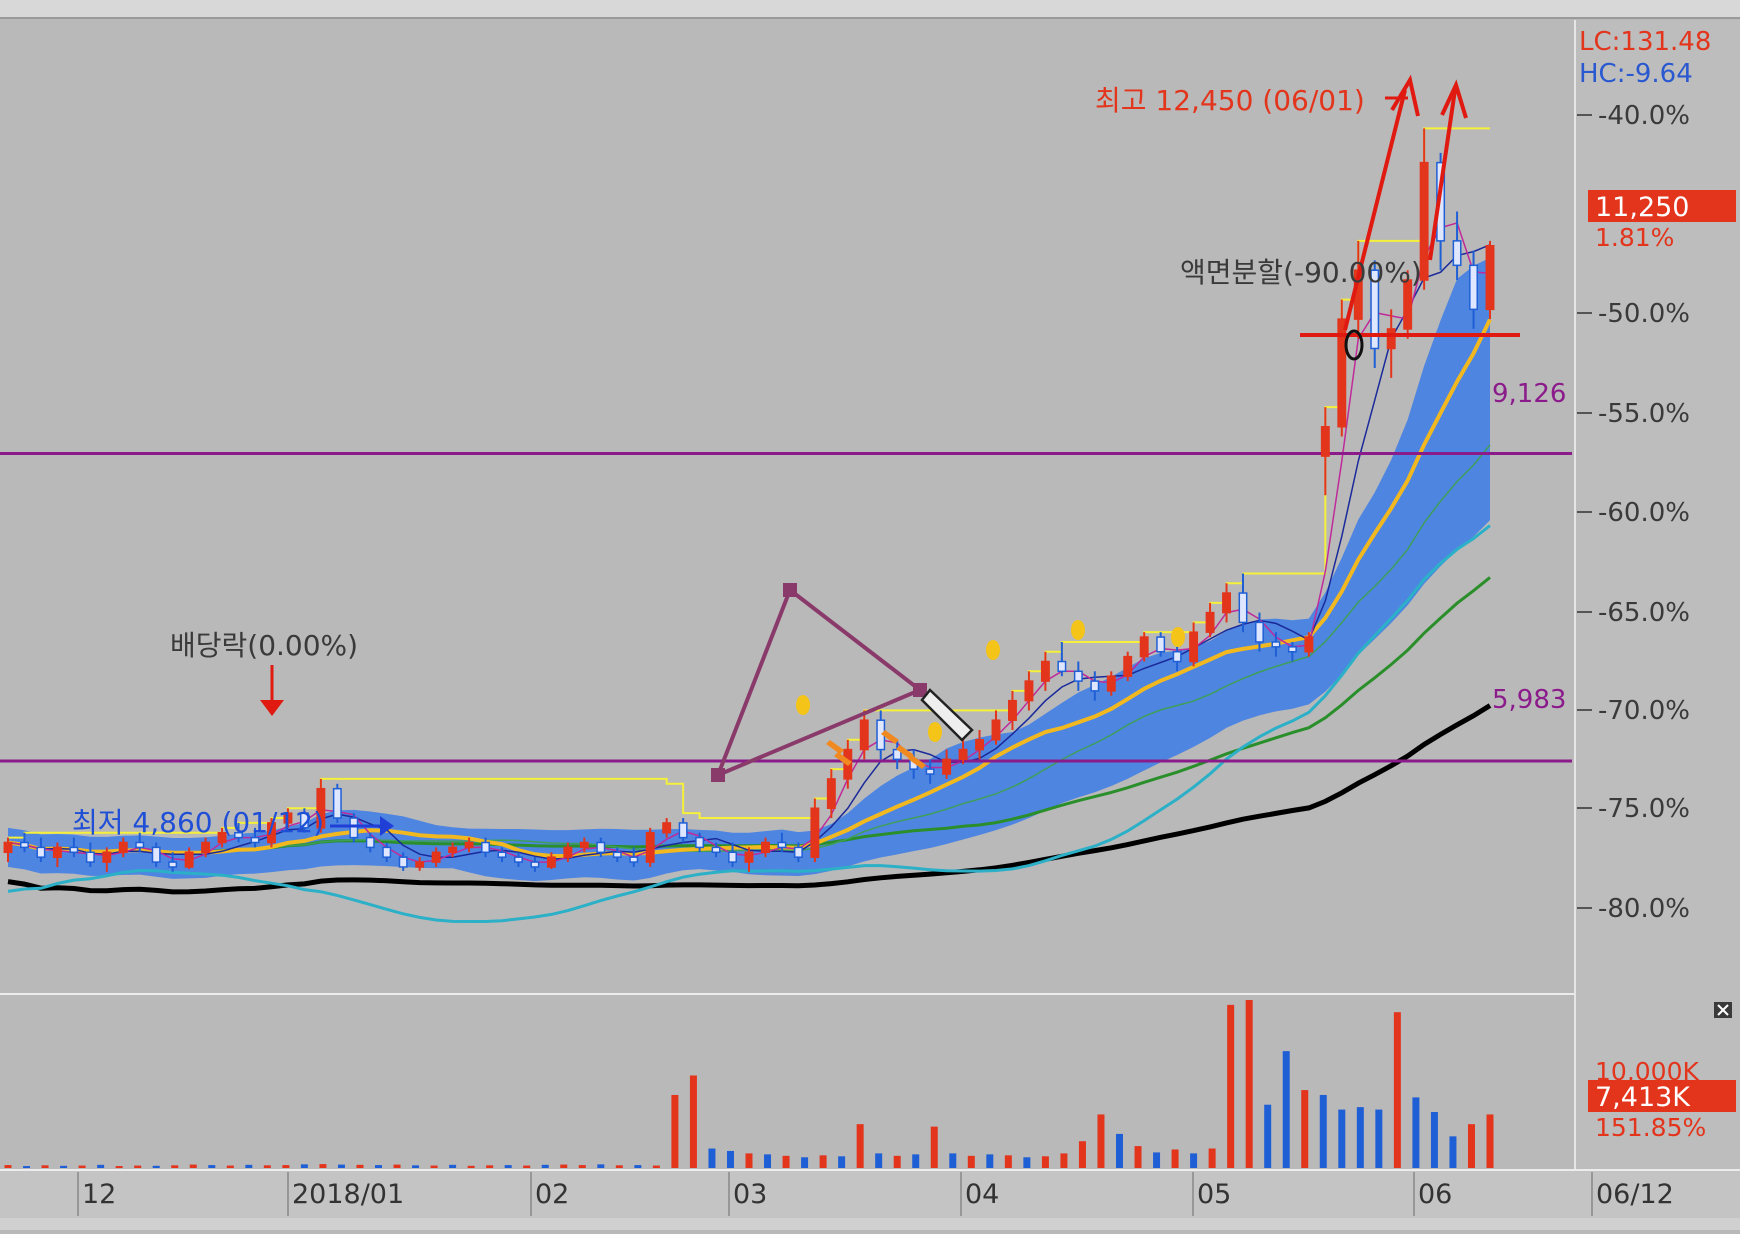 The height and width of the screenshot is (1234, 1740). Describe the element at coordinates (787, 1082) in the screenshot. I see `volume-pane` at that location.